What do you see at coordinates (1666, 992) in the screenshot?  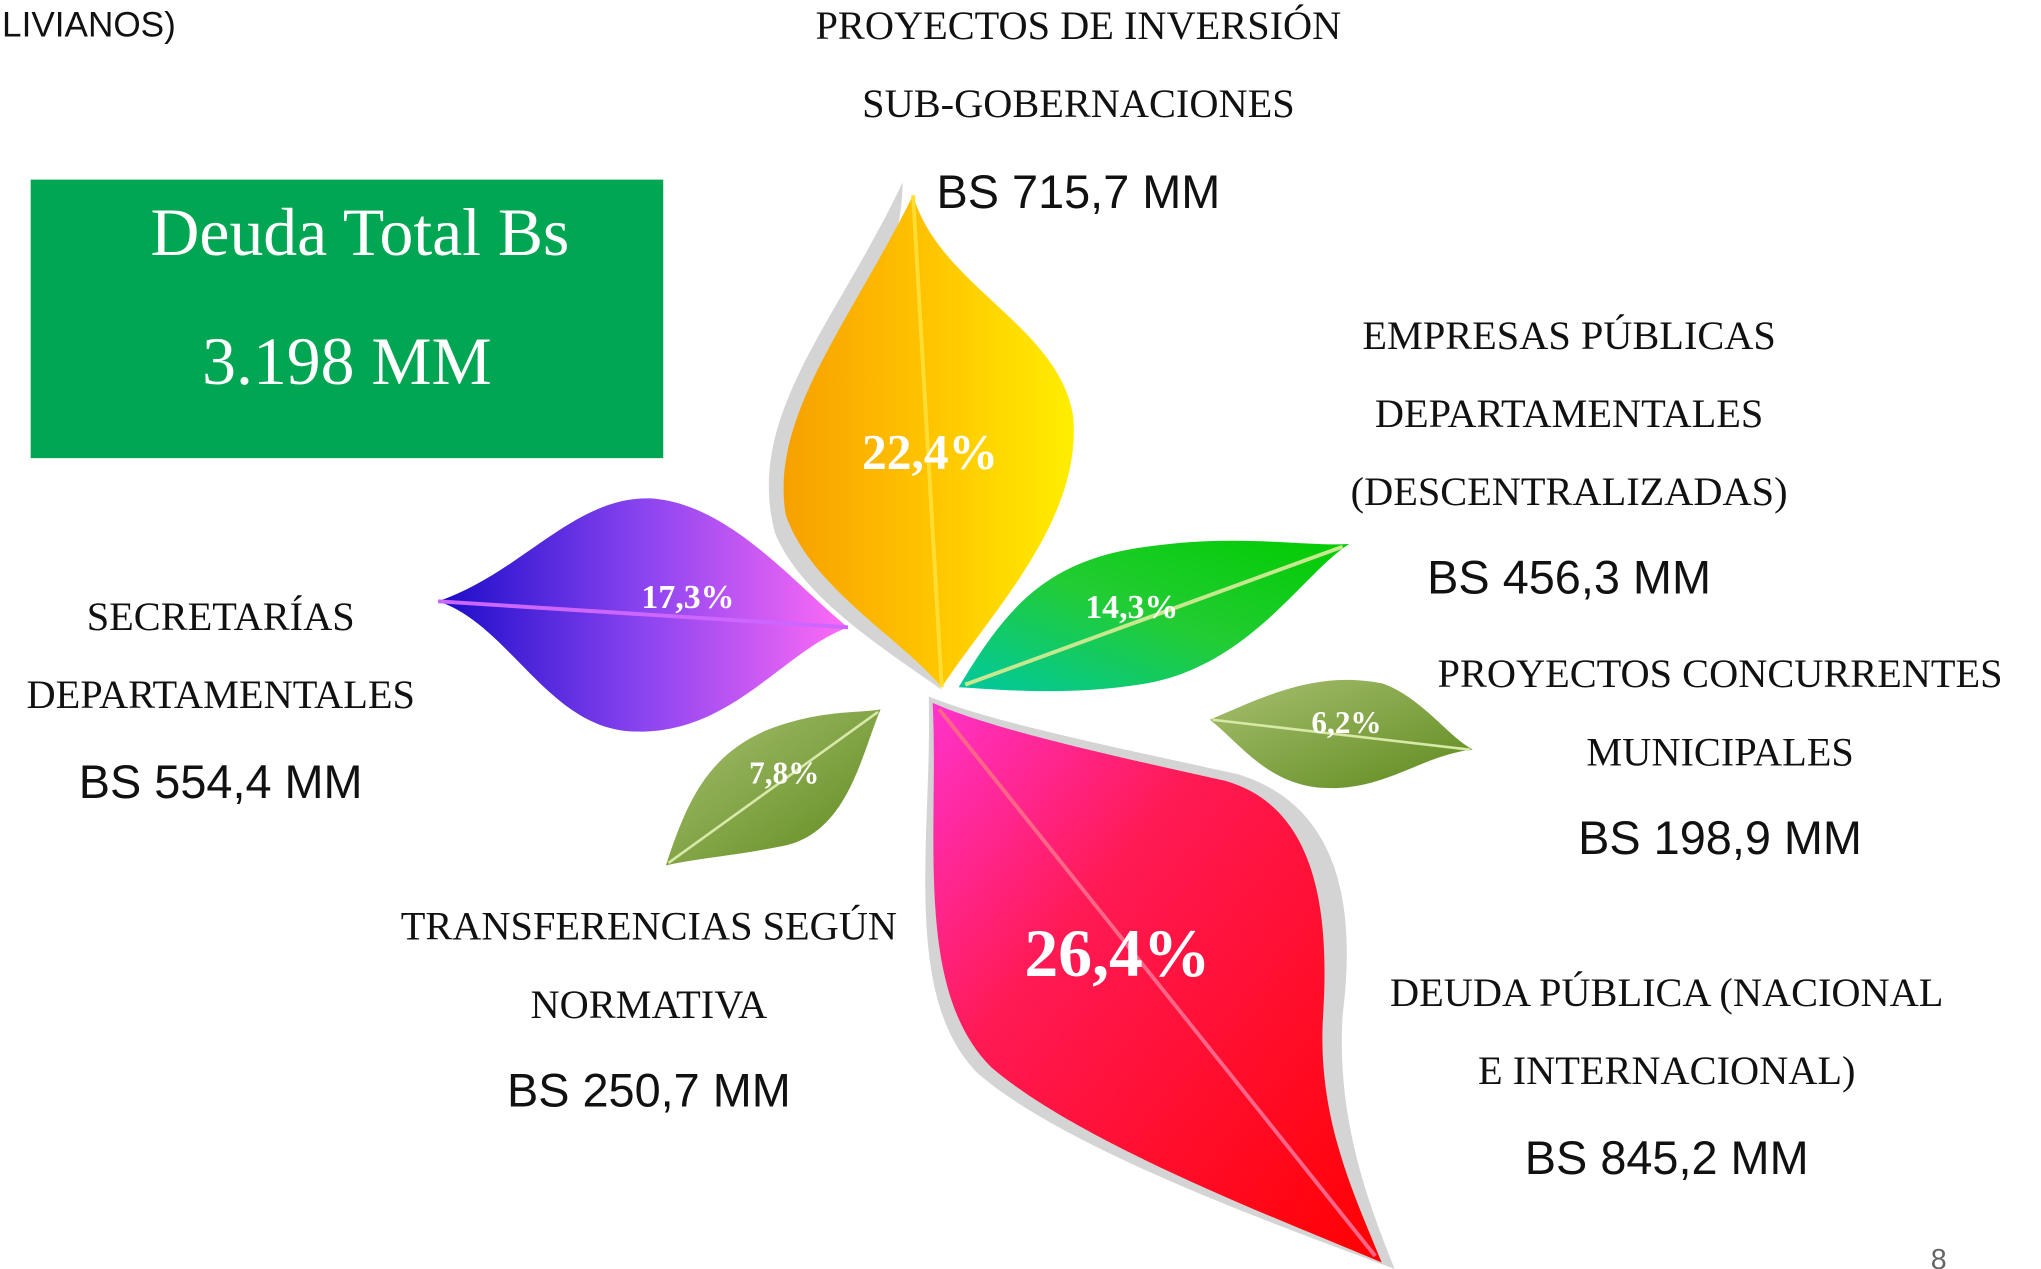 I see `item-label: DEUDA PÚBLICA (NACIONAL` at bounding box center [1666, 992].